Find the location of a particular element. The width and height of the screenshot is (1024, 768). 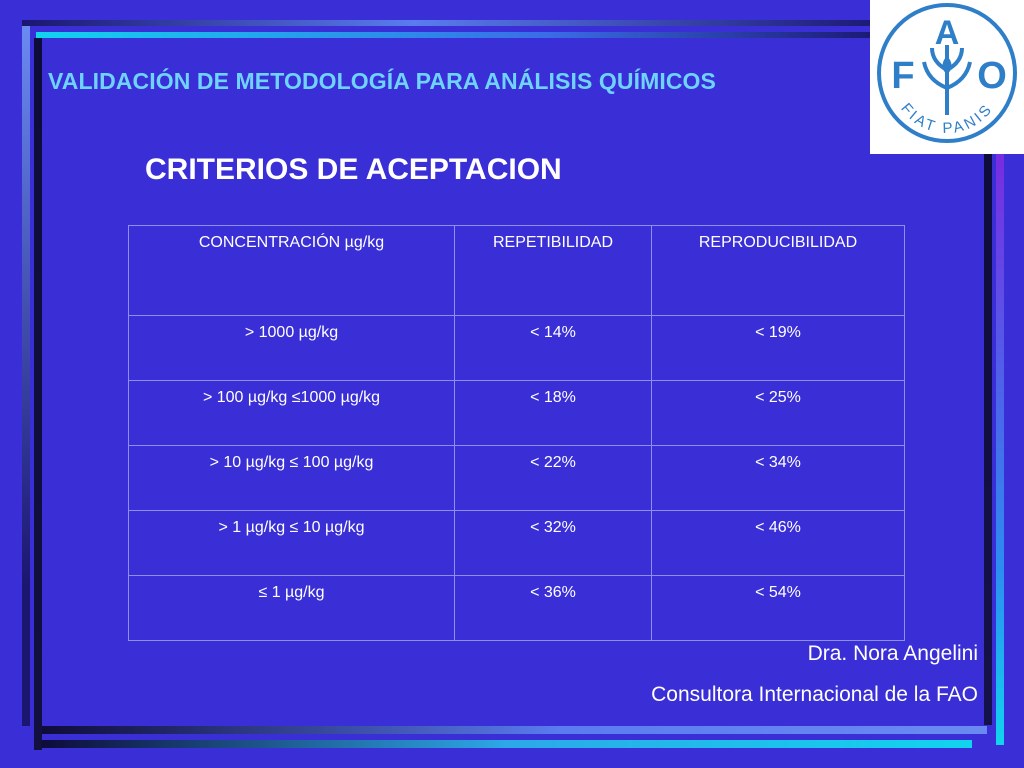

table-row: > 10 µg/kg ≤ 100 µg/kg < 22% < 34% is located at coordinates (516, 478).